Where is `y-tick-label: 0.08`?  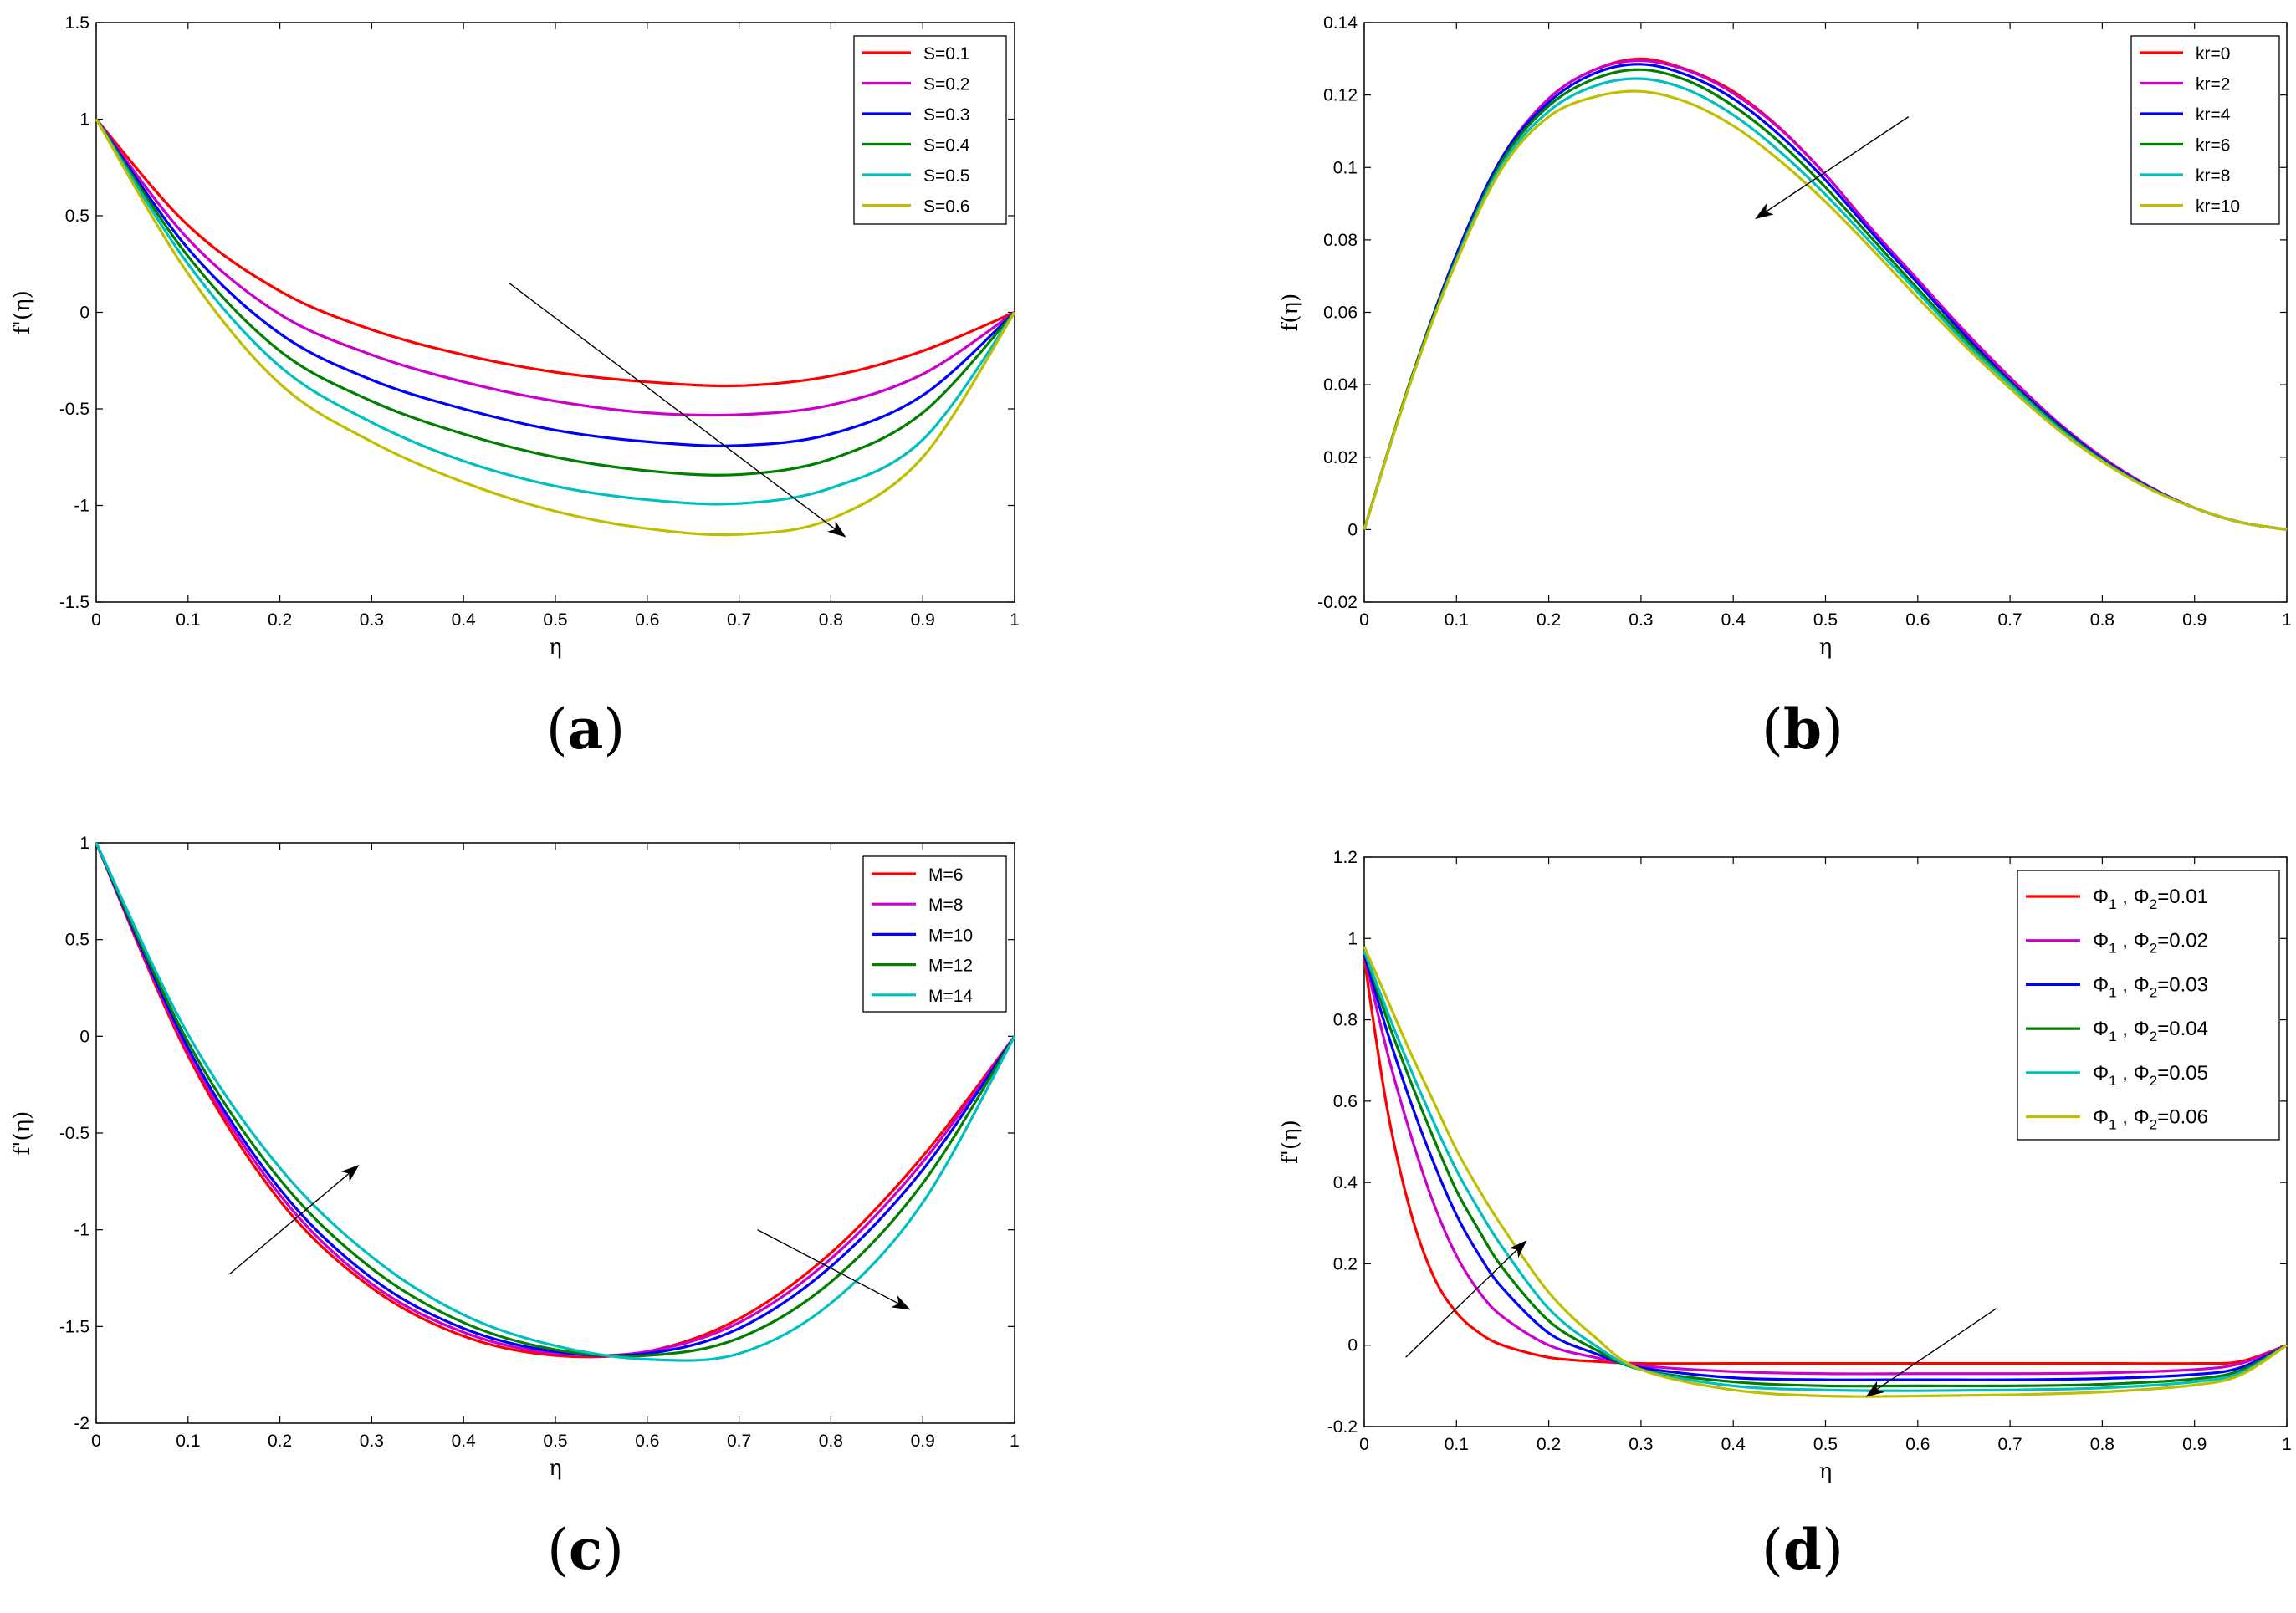 y-tick-label: 0.08 is located at coordinates (1340, 240).